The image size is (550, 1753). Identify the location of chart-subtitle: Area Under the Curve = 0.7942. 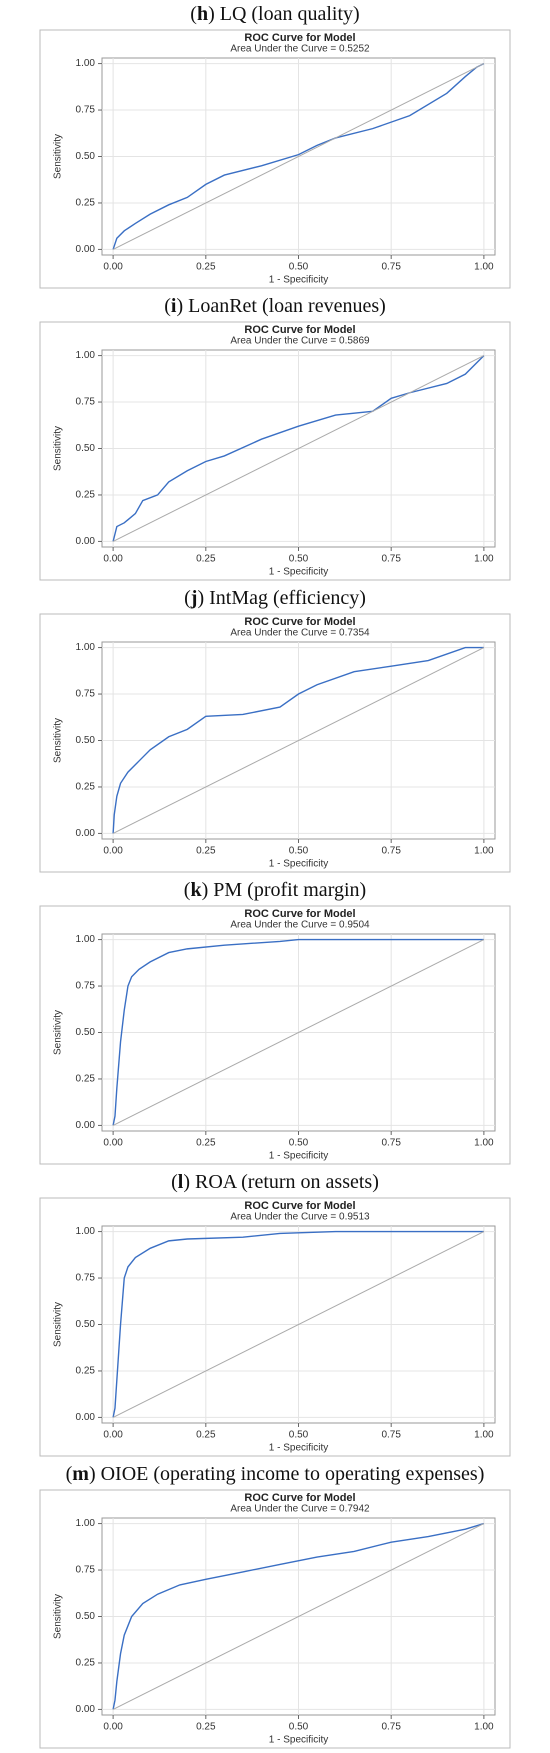
(300, 1509).